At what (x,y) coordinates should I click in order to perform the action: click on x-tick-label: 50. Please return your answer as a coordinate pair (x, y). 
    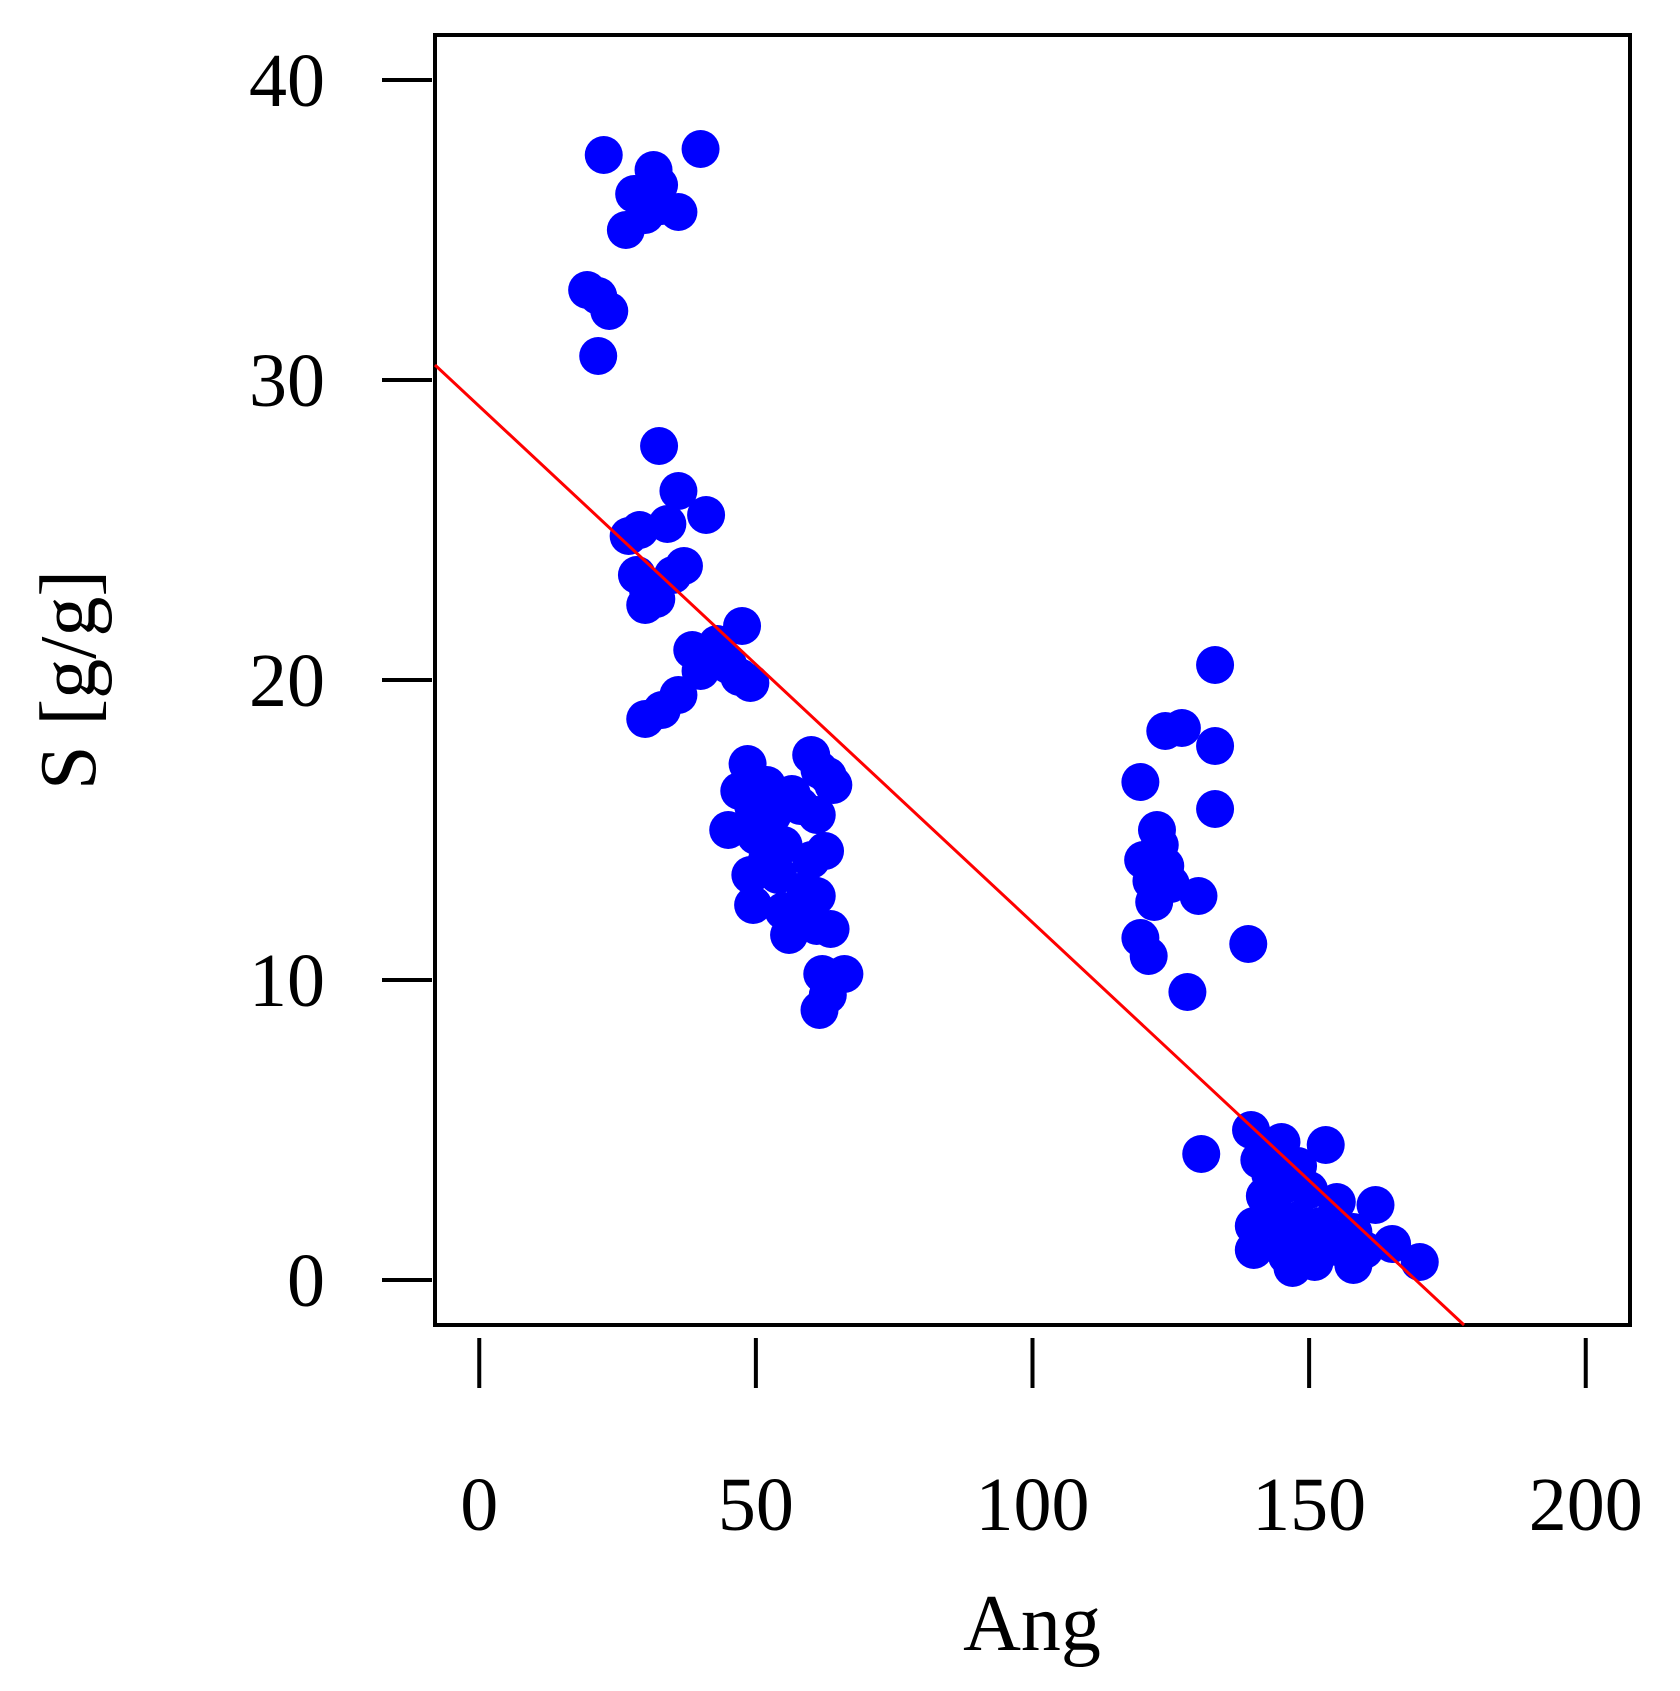
    Looking at the image, I should click on (756, 1505).